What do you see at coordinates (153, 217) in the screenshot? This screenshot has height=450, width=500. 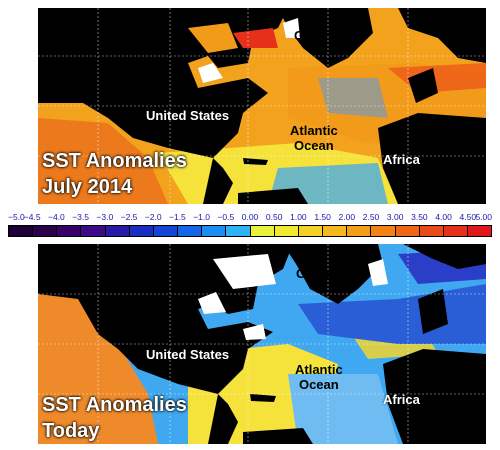 I see `colorbar-tick-label: −2.0` at bounding box center [153, 217].